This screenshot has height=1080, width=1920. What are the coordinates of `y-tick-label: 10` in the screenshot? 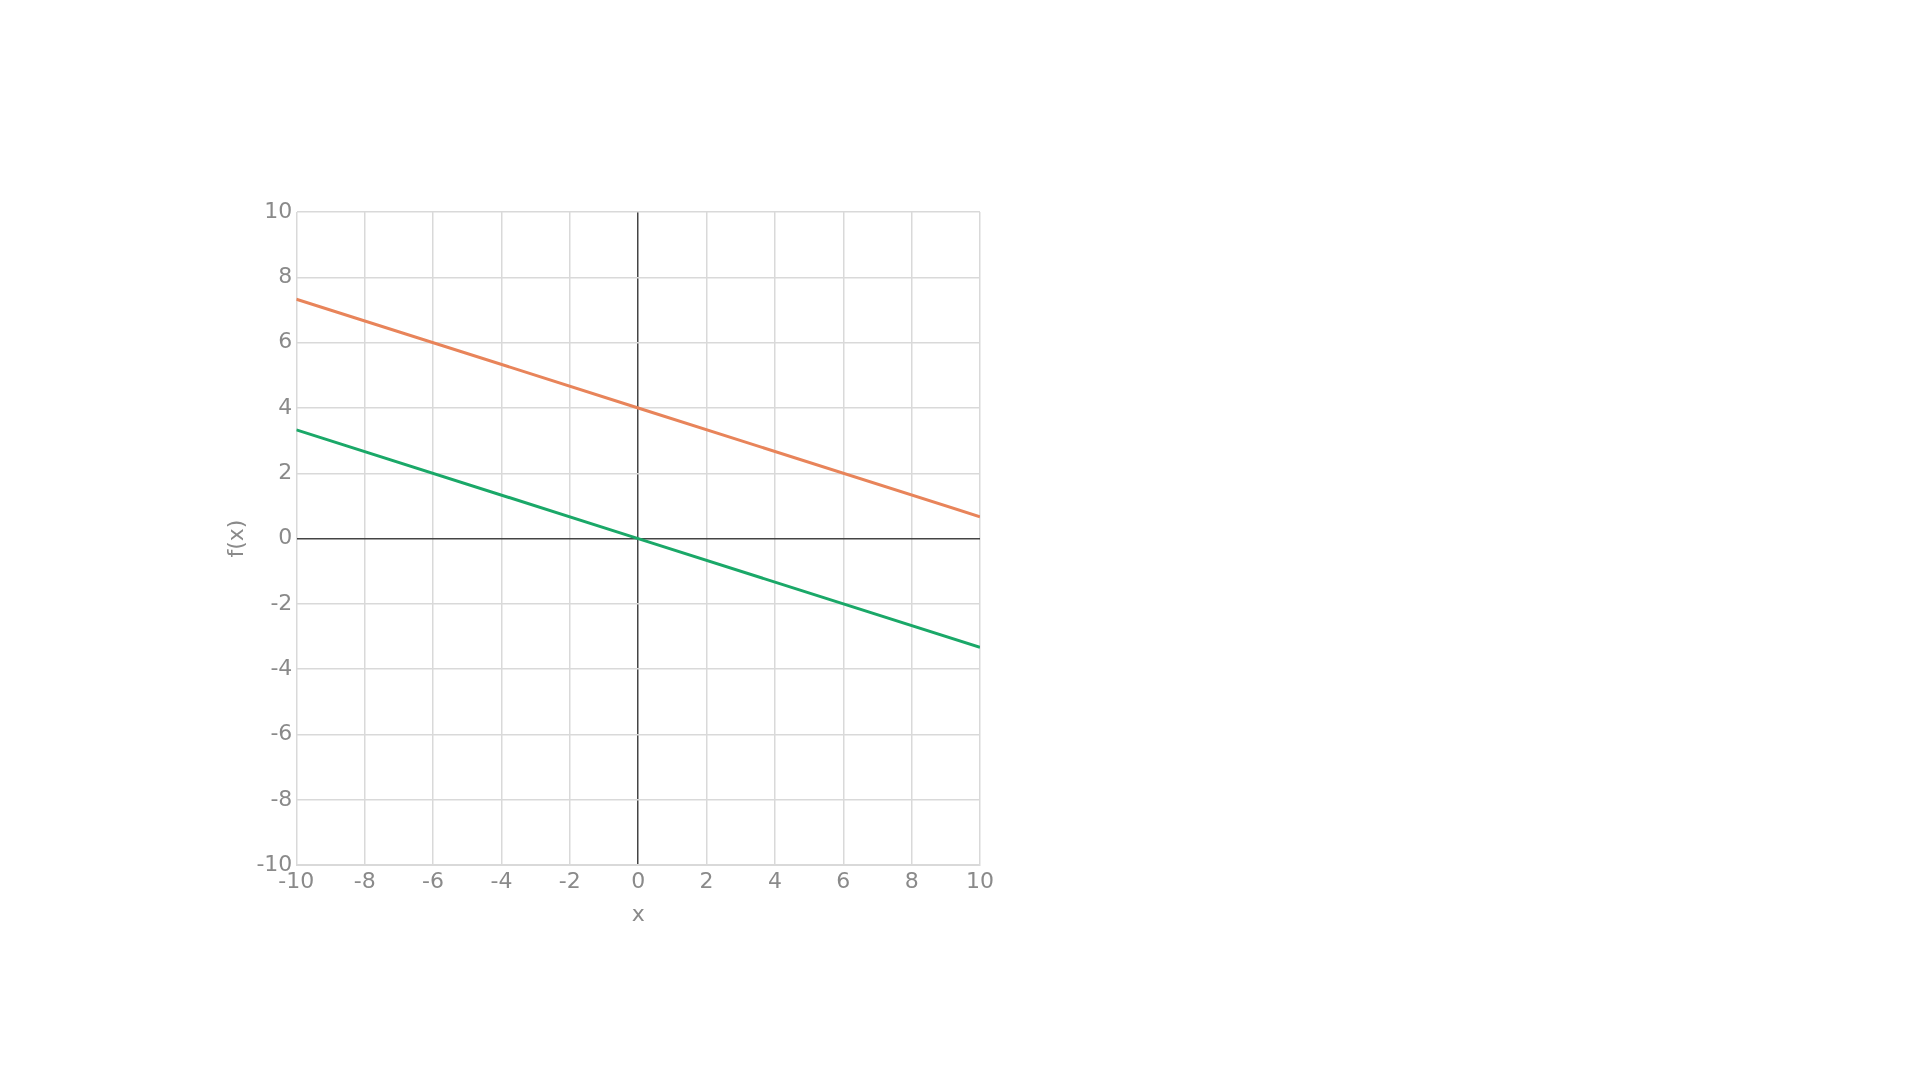 It's located at (278, 210).